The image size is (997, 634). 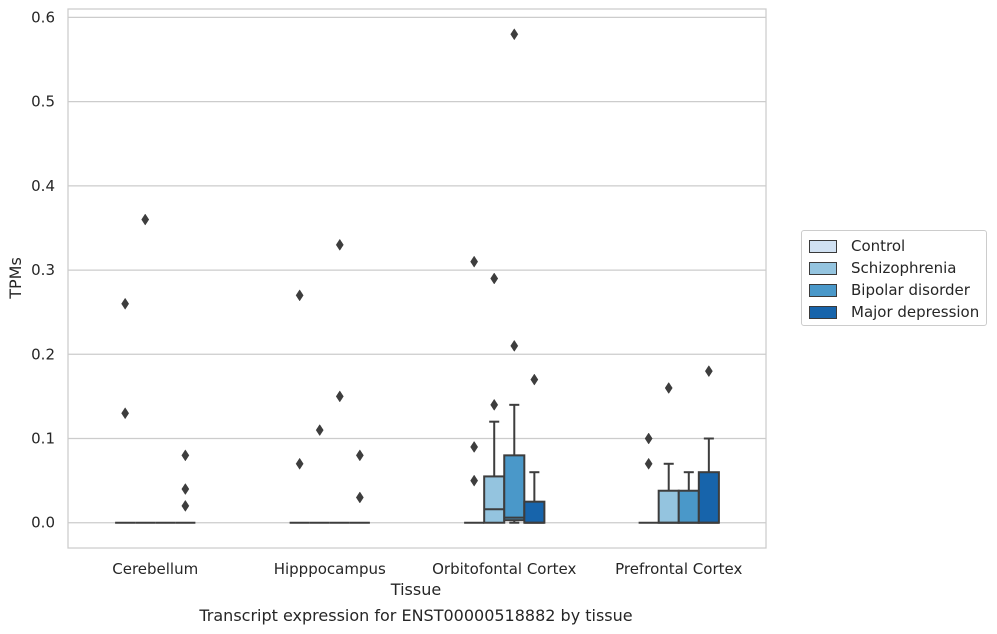 I want to click on legend-swatch-bipolar-disorder, so click(x=823, y=290).